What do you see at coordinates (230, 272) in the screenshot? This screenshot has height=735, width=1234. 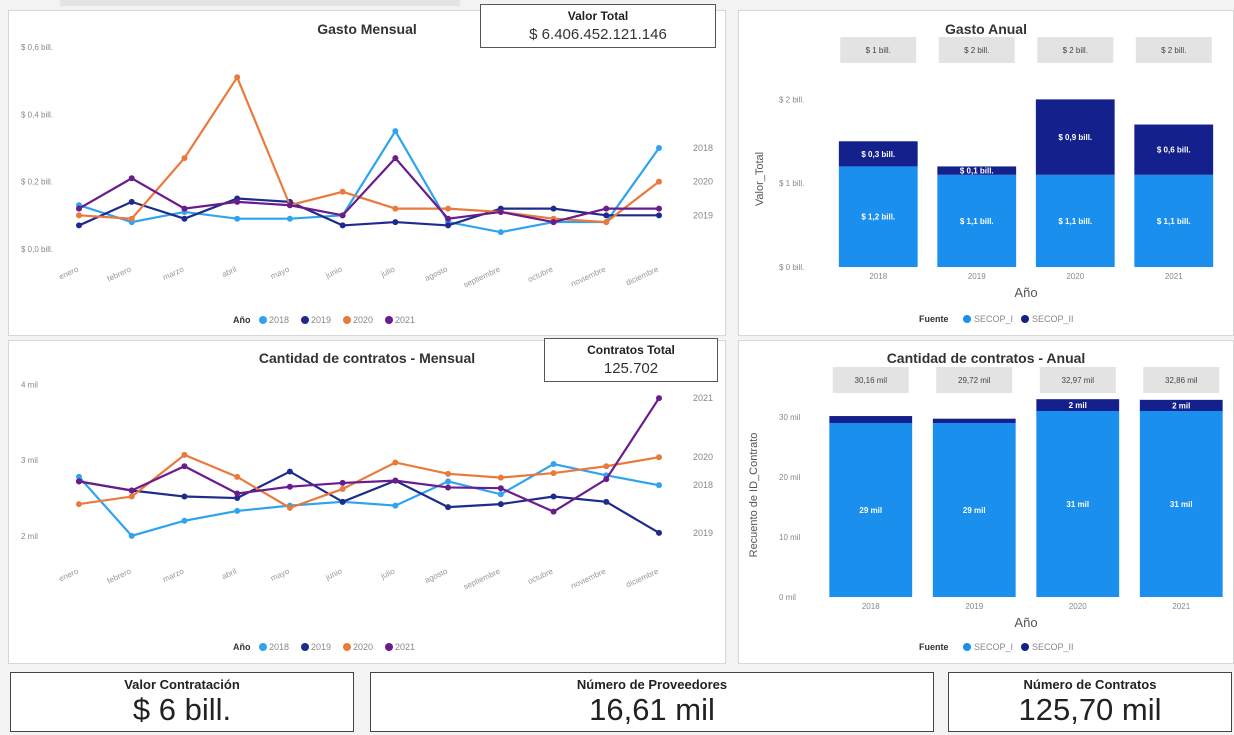 I see `x-tick-label: abril` at bounding box center [230, 272].